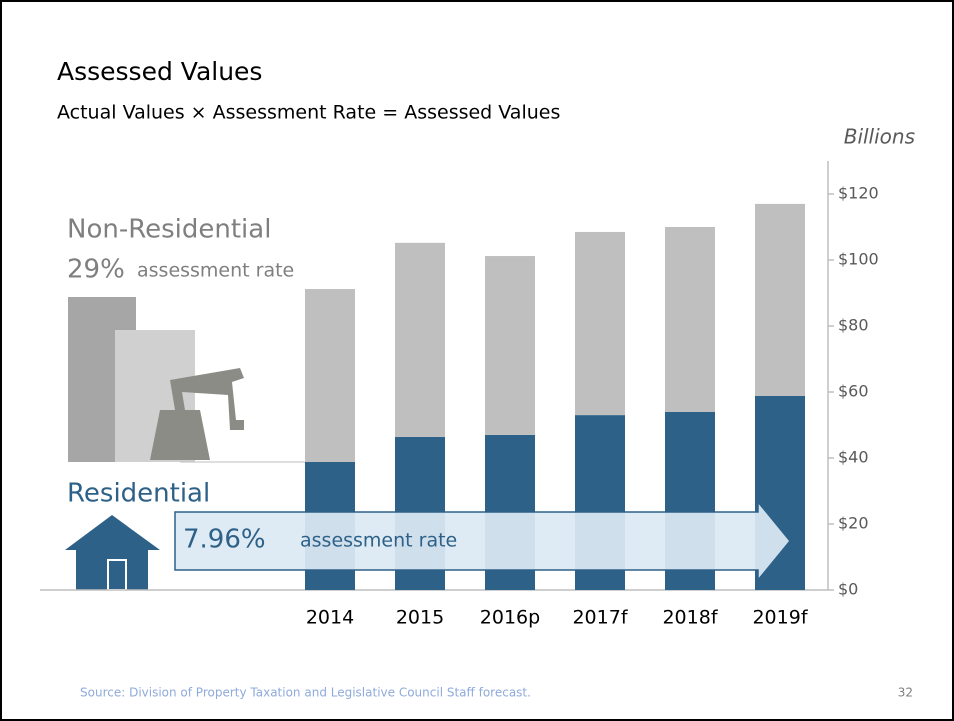 Image resolution: width=954 pixels, height=721 pixels. Describe the element at coordinates (112, 570) in the screenshot. I see `house-body` at that location.